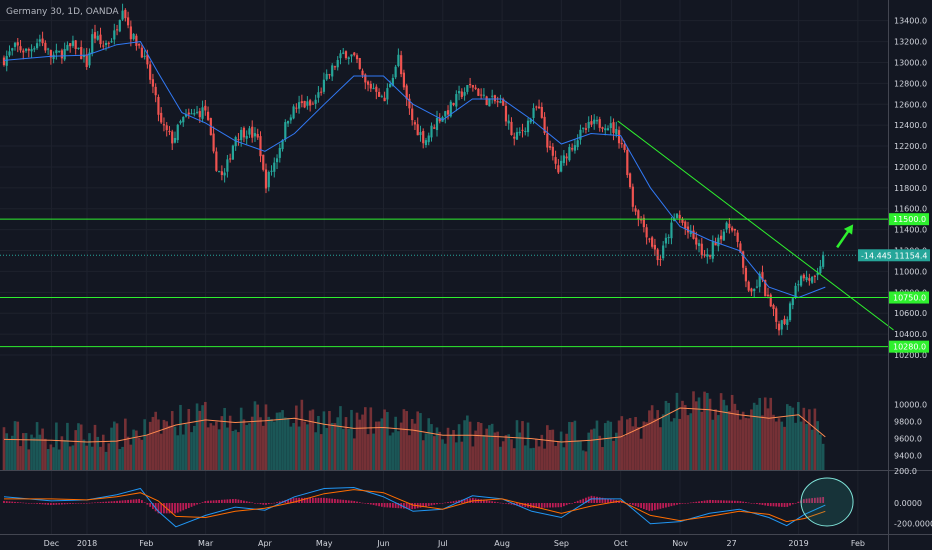 The width and height of the screenshot is (932, 550). Describe the element at coordinates (827, 502) in the screenshot. I see `highlight-circle` at that location.